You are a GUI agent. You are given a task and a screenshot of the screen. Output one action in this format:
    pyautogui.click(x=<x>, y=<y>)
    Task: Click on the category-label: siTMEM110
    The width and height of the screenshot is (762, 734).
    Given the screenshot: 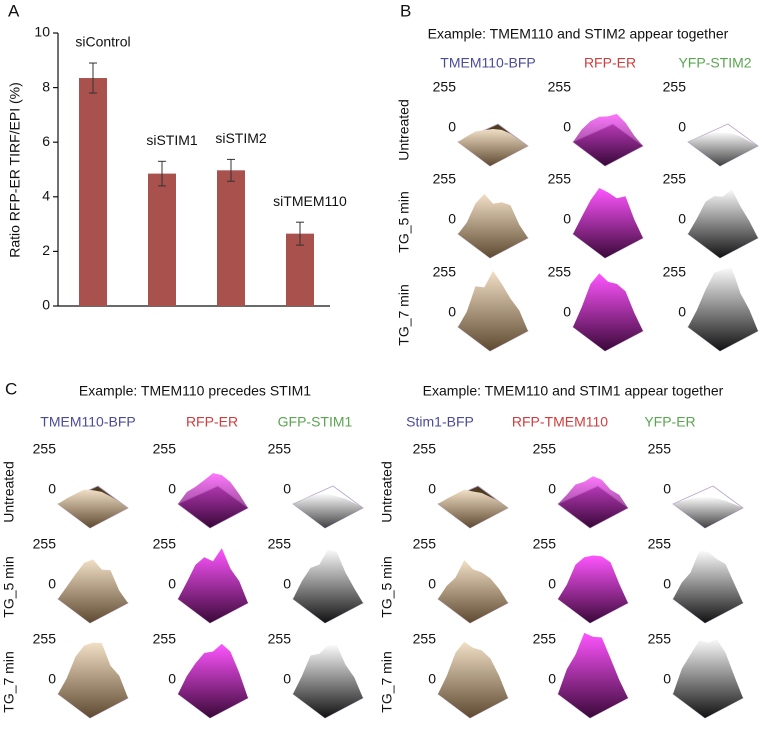 What is the action you would take?
    pyautogui.click(x=310, y=201)
    